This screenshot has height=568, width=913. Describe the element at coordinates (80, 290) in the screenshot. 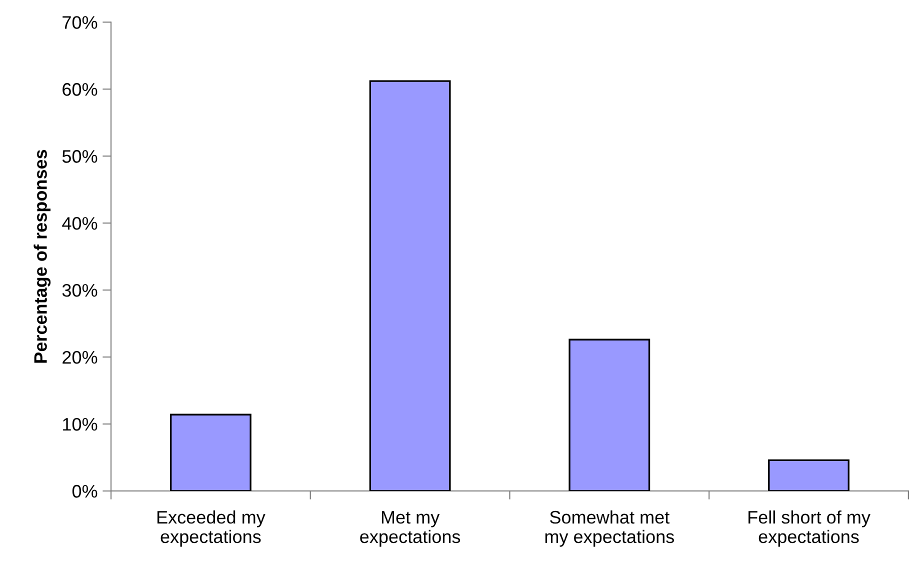

I see `y-tick-label: 30%` at that location.